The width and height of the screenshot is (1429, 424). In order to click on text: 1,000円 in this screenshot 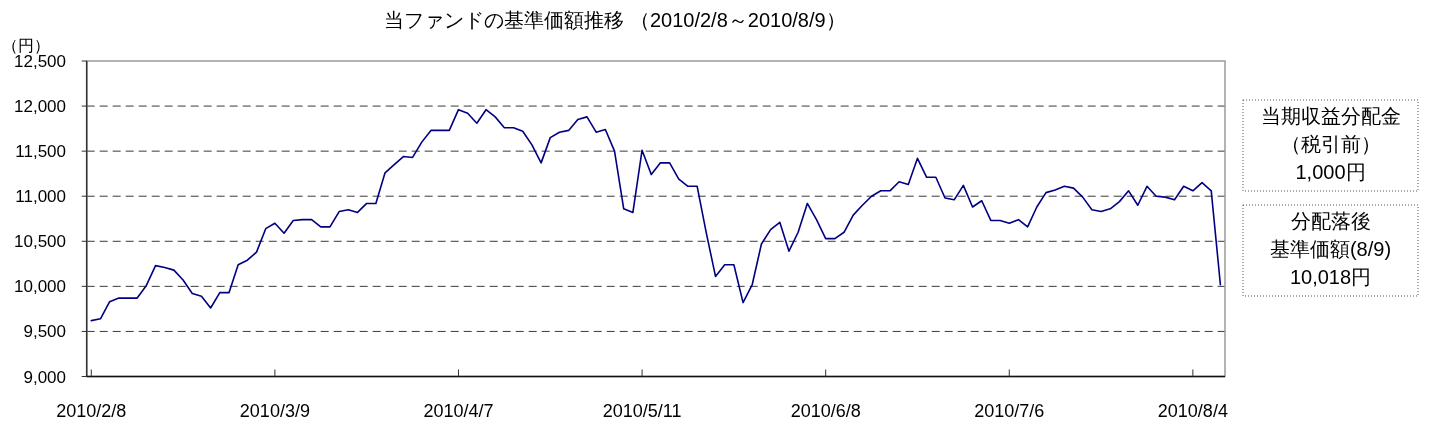, I will do `click(1330, 172)`.